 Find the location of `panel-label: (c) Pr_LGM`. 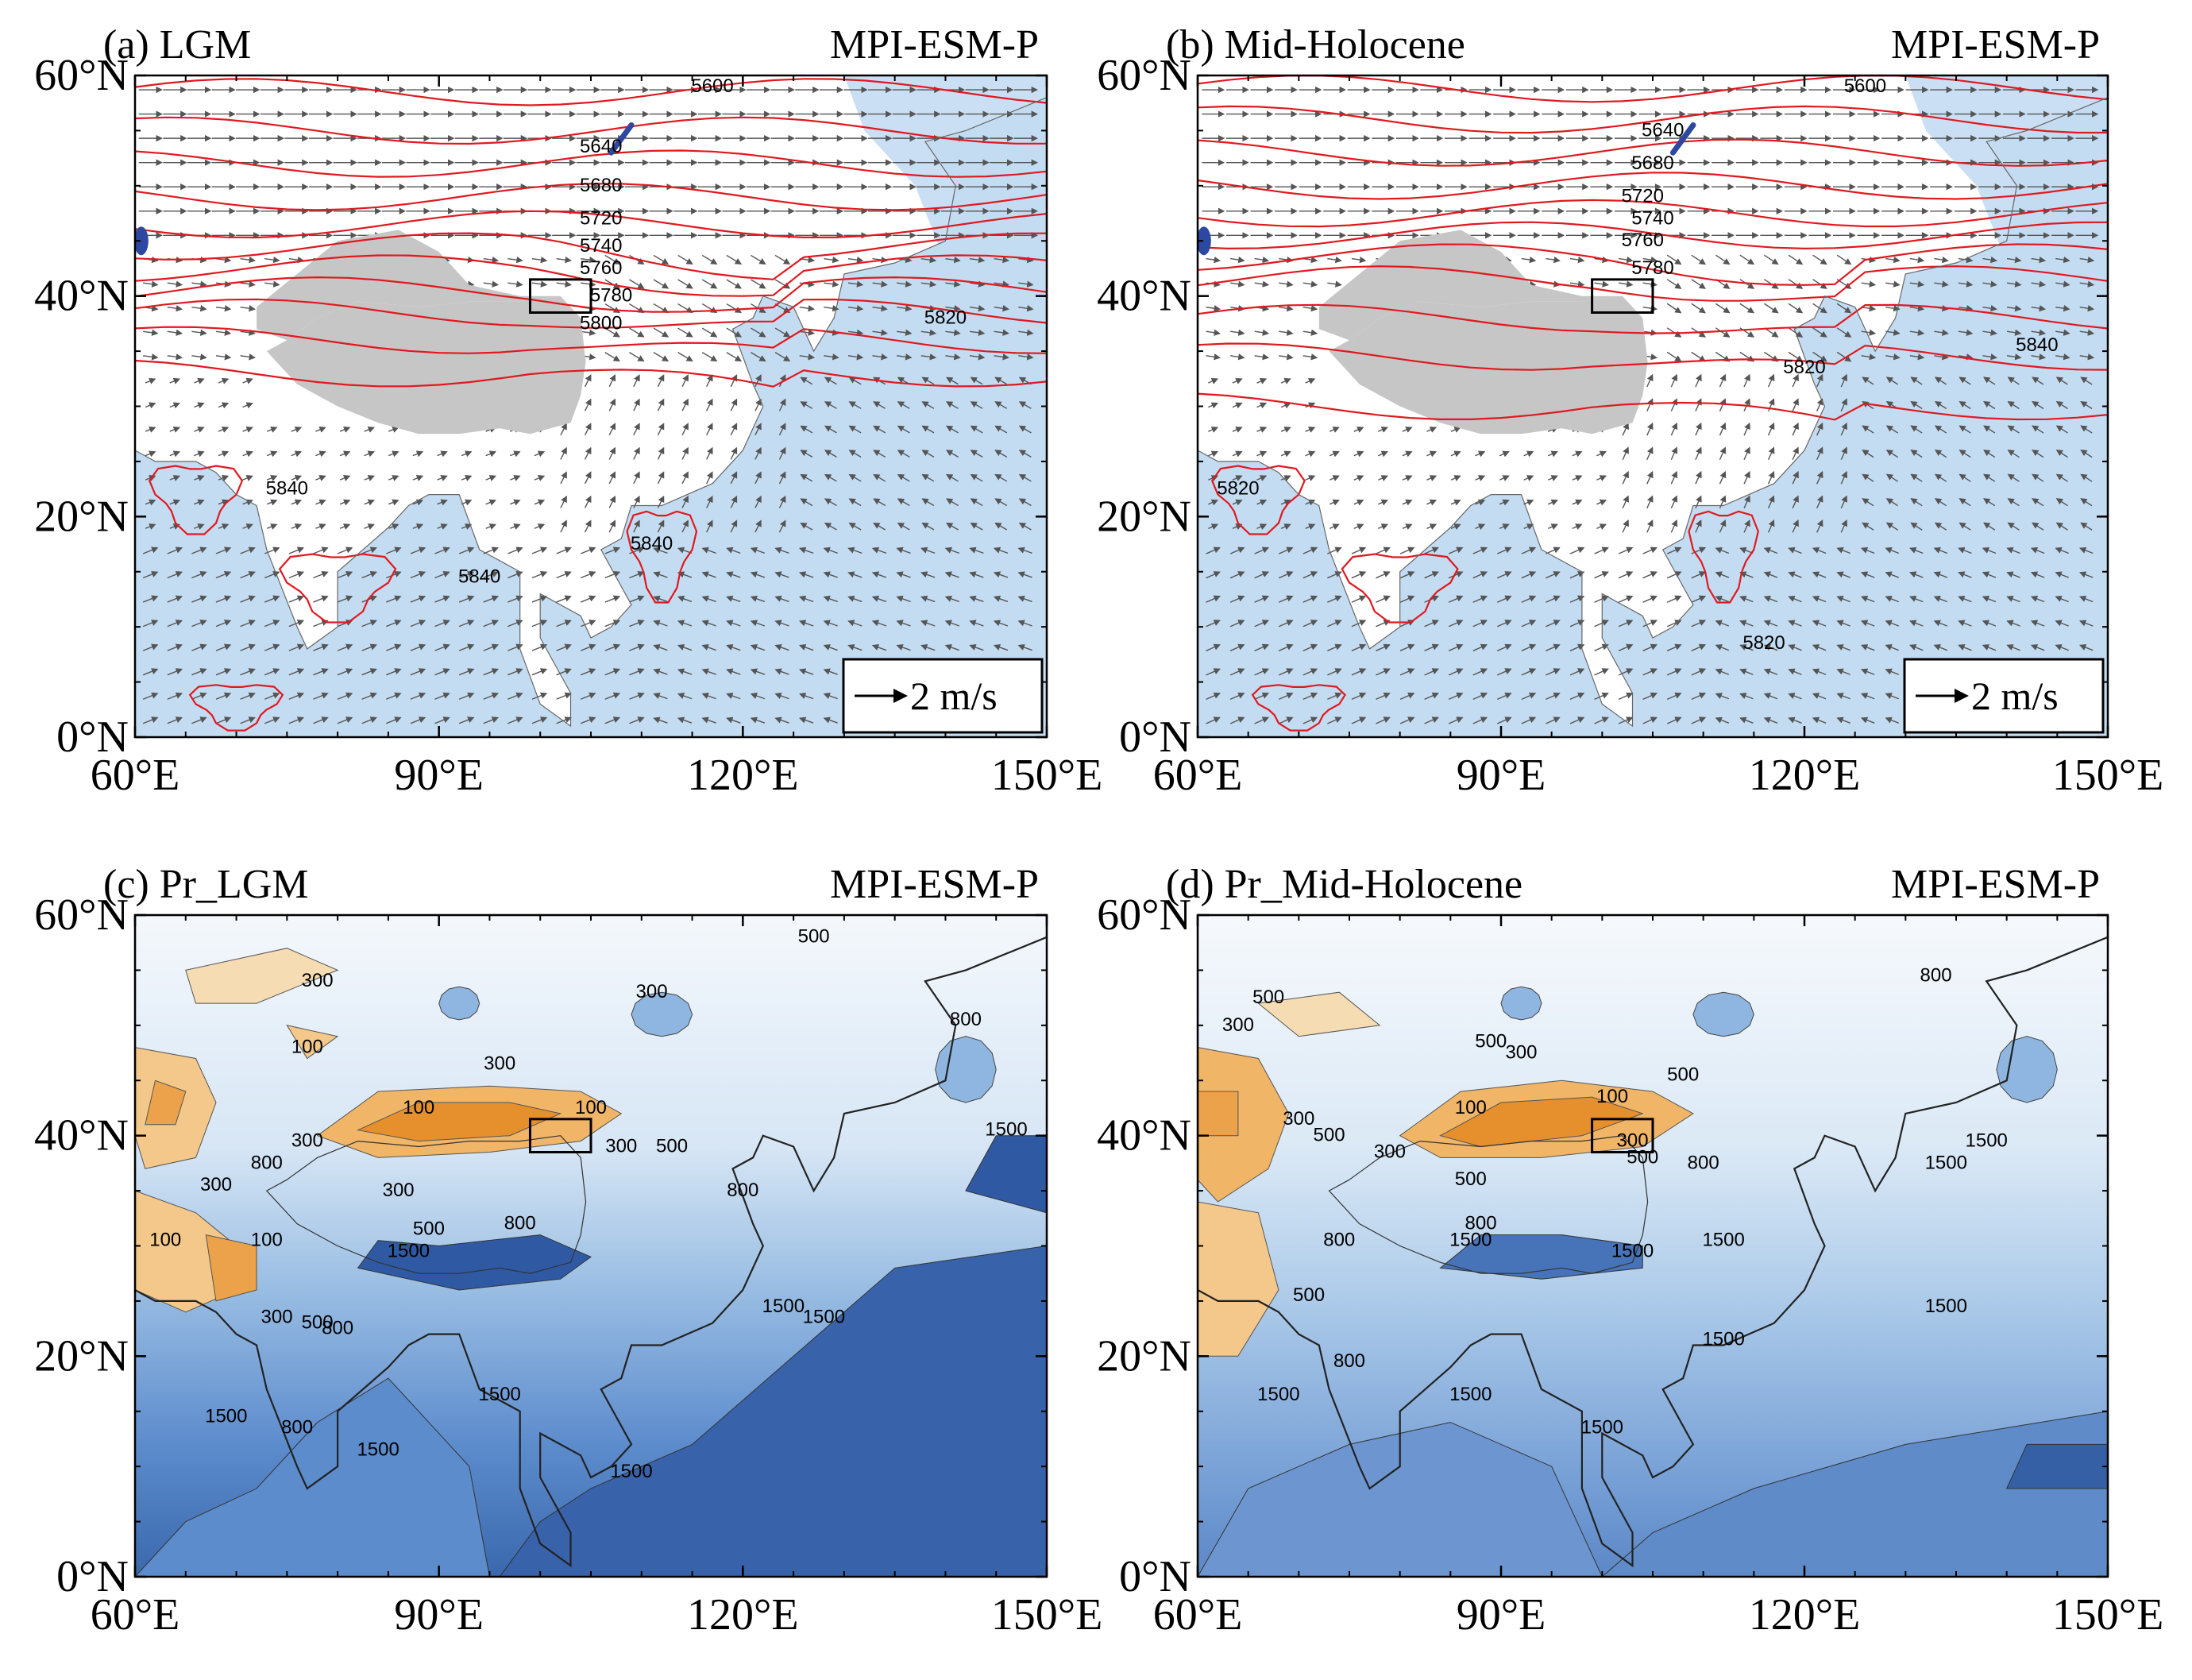

panel-label: (c) Pr_LGM is located at coordinates (206, 884).